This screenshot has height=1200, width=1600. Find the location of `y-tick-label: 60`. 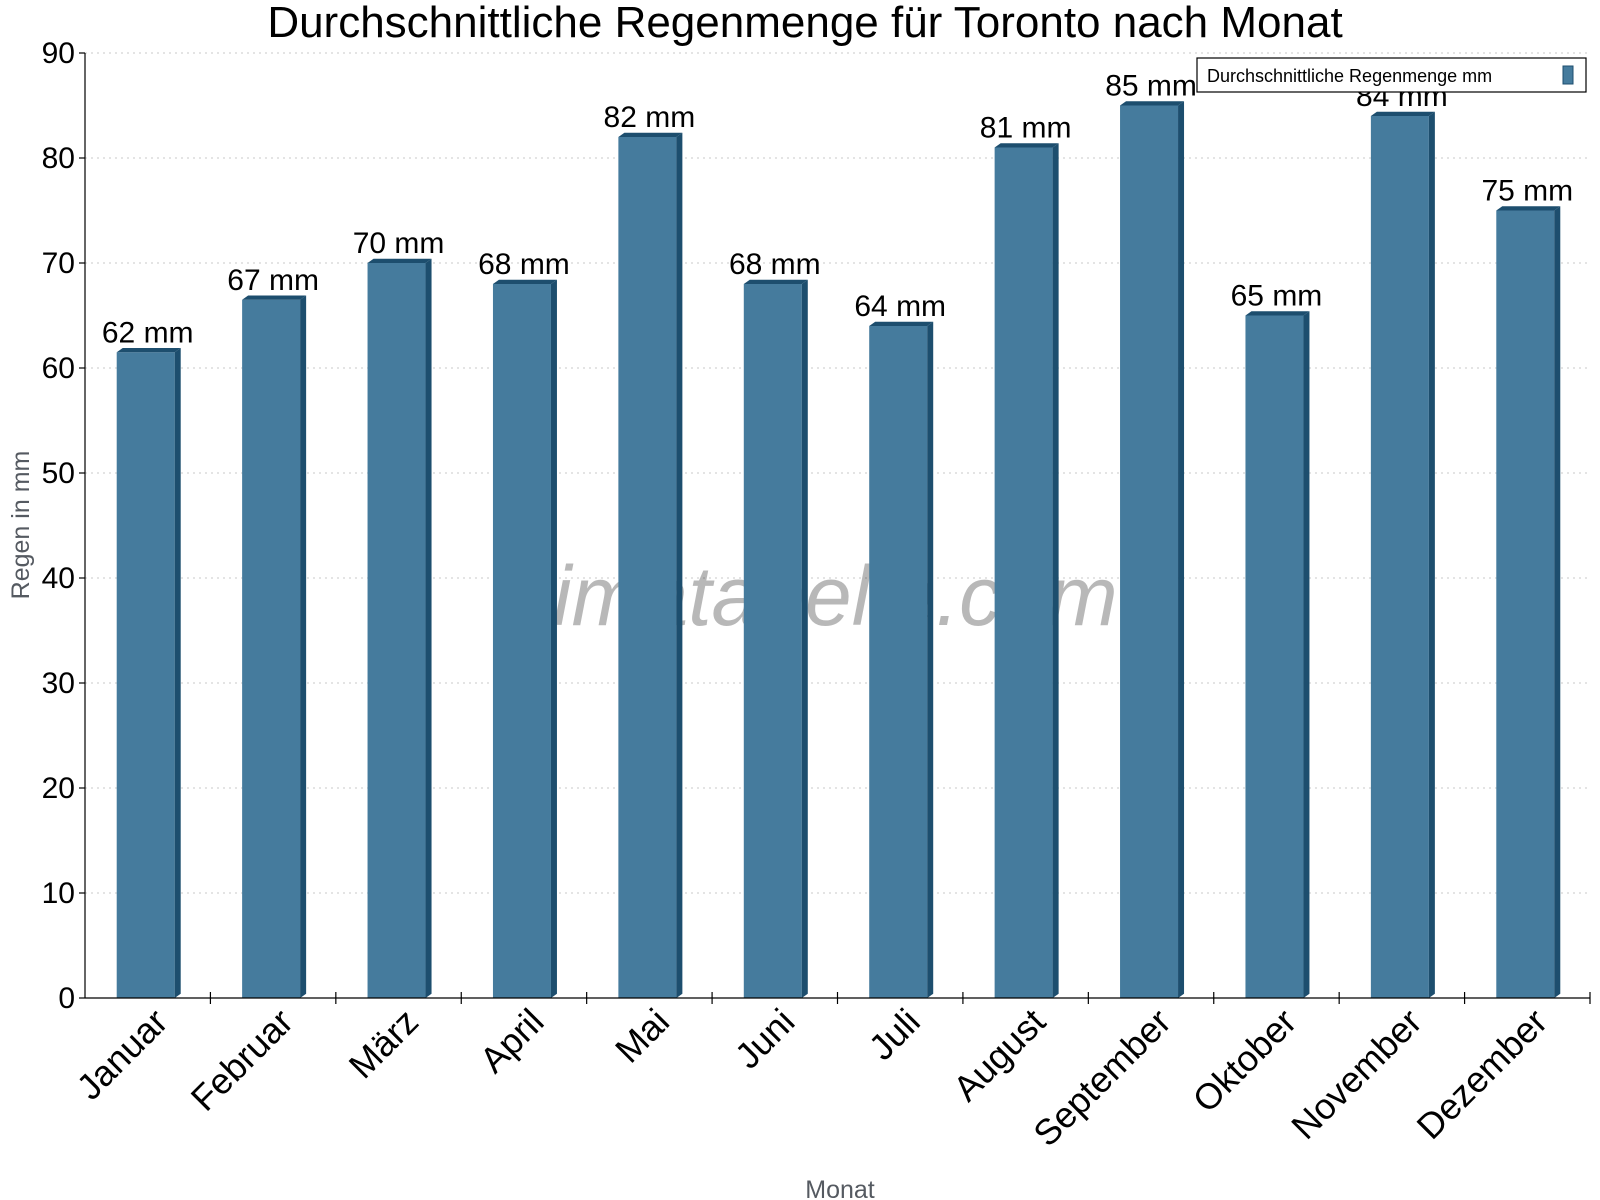

y-tick-label: 60 is located at coordinates (58, 368).